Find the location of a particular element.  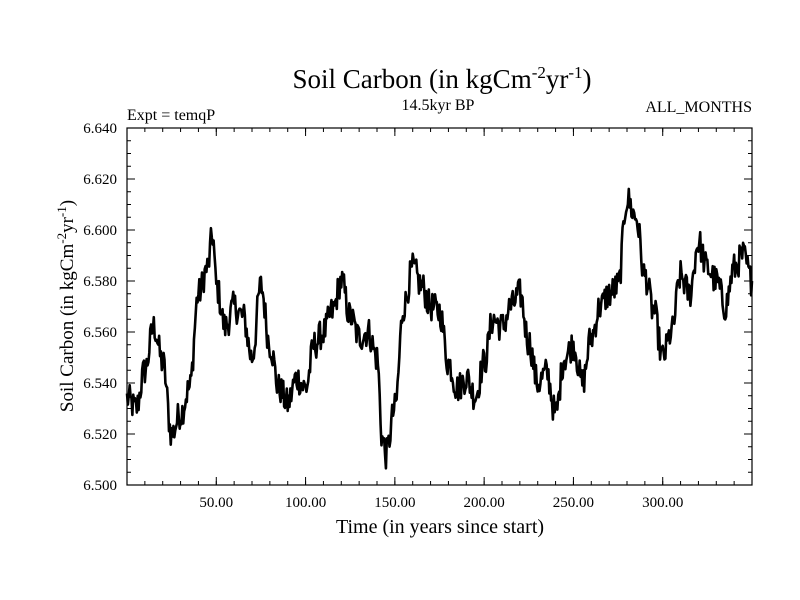

x-axis-label: Time (in years since start) is located at coordinates (440, 527).